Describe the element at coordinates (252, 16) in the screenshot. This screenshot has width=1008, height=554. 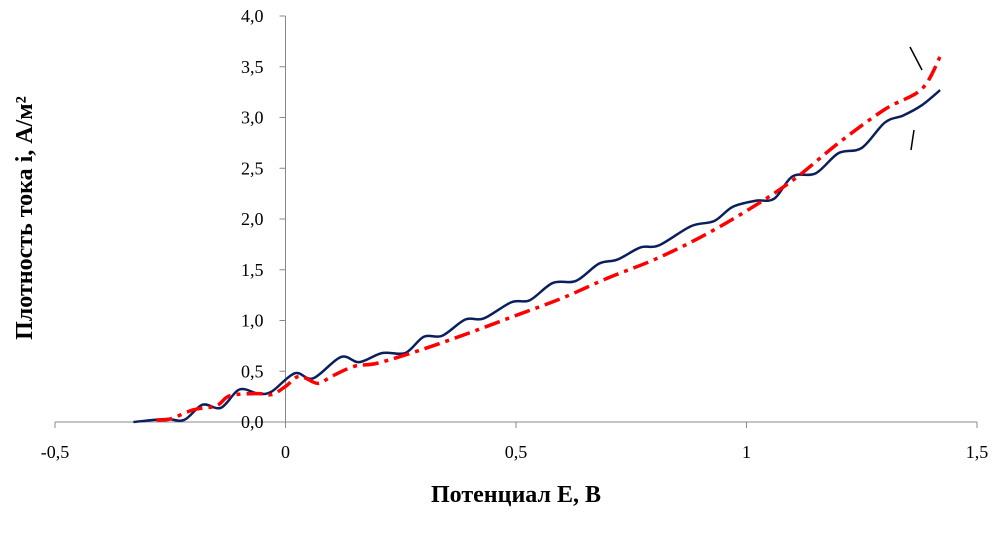
I see `y-tick-label: 4,0` at that location.